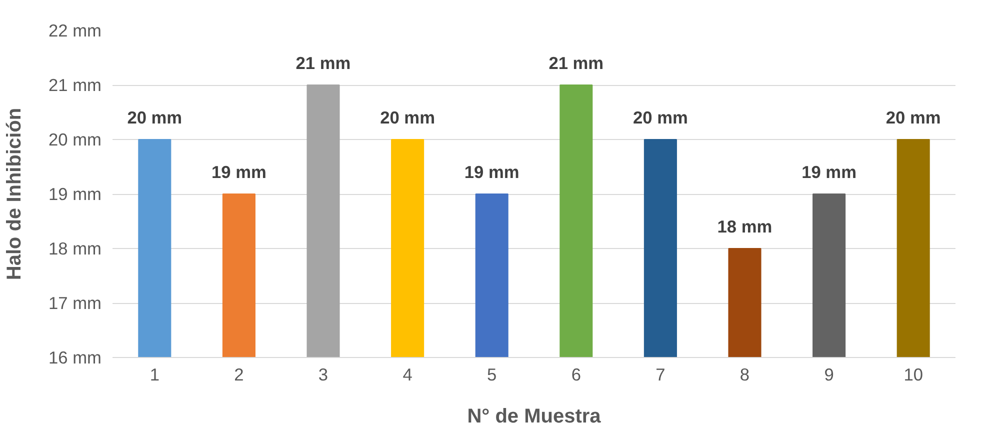 This screenshot has height=438, width=995. Describe the element at coordinates (239, 374) in the screenshot. I see `x-tick-label: 2` at that location.